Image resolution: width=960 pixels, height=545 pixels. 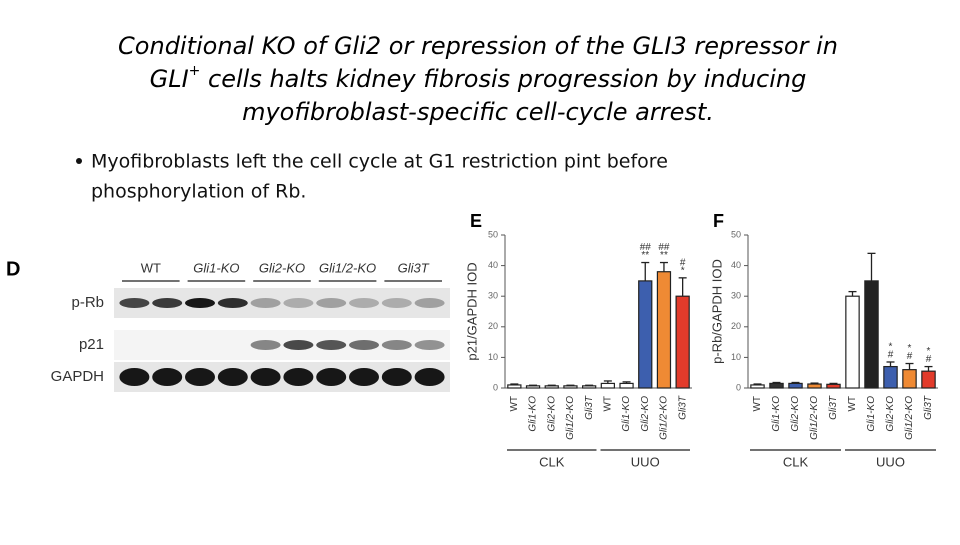 I want to click on panel-letter: E, so click(x=476, y=221).